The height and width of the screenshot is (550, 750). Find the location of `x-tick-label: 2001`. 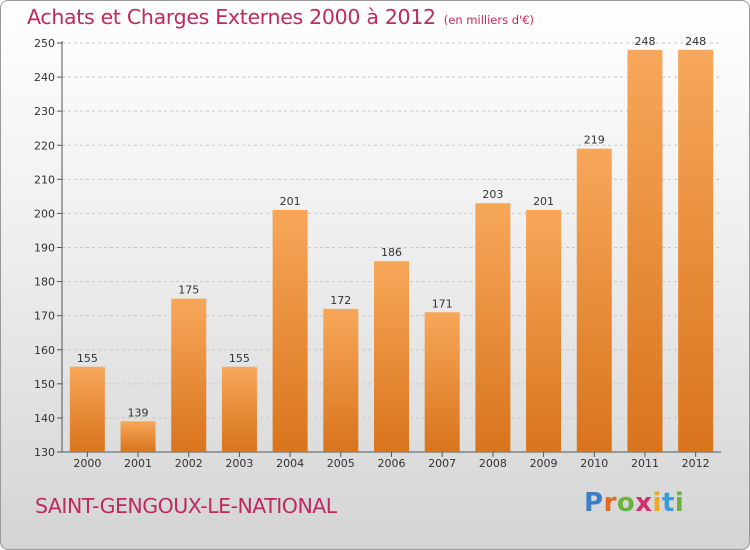

x-tick-label: 2001 is located at coordinates (138, 463).